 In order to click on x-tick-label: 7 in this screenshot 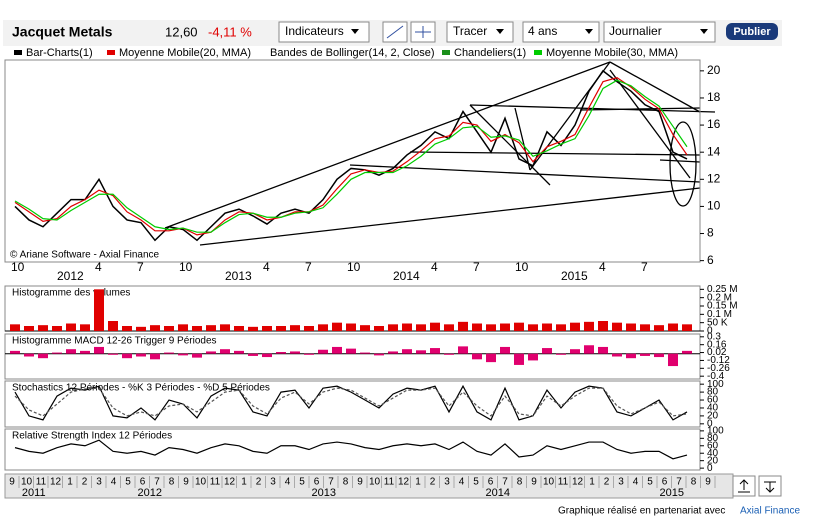, I will do `click(140, 267)`.